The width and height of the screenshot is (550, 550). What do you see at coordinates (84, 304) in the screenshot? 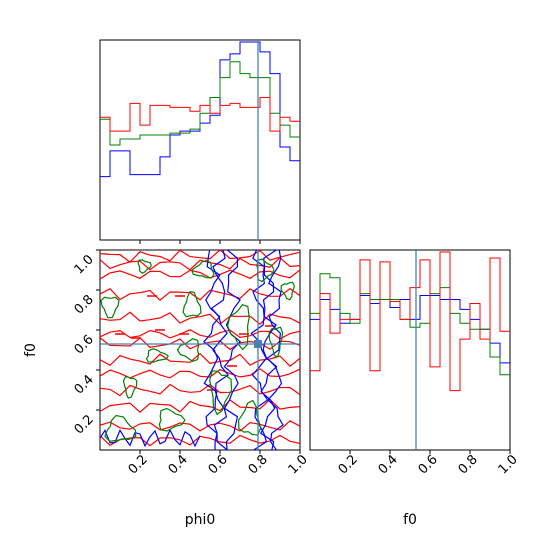
I see `y-tick-label-f0: 0.8` at bounding box center [84, 304].